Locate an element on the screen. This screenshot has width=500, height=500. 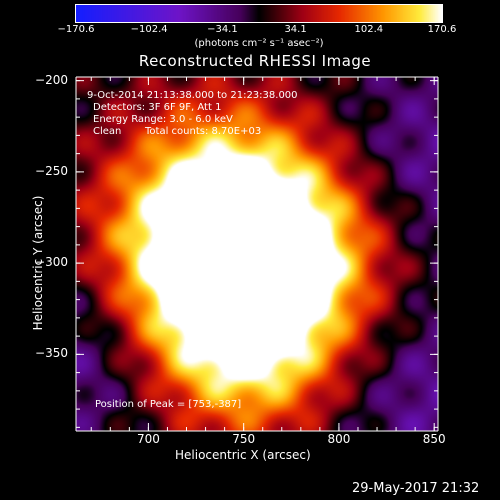
y-tick-label: −250 is located at coordinates (51, 170).